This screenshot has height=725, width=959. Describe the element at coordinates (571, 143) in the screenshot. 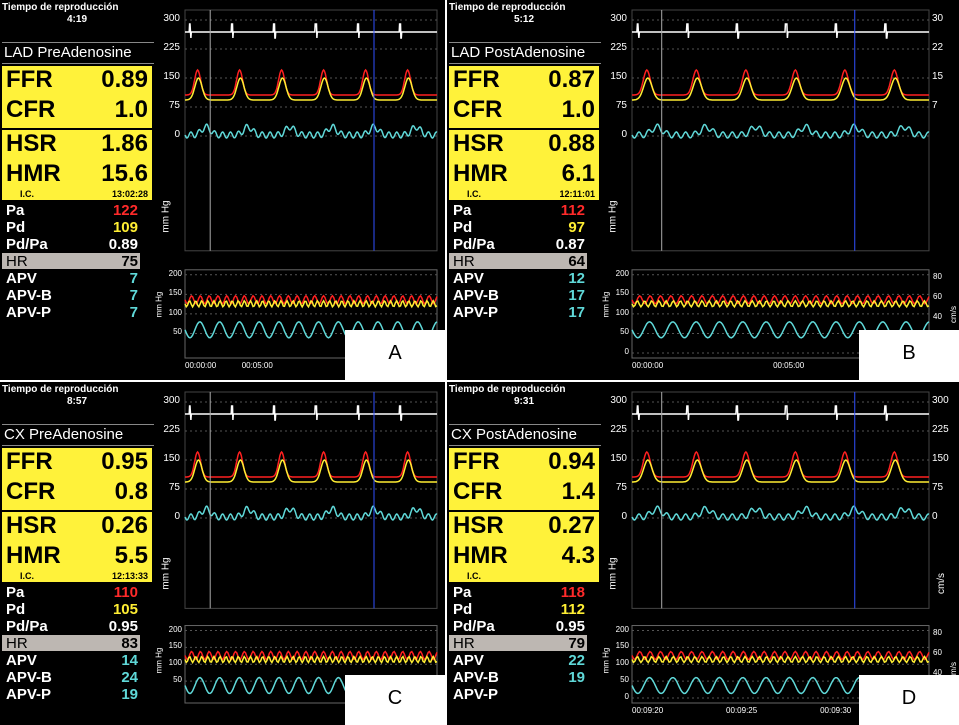

I see `index-value: 0.88` at that location.